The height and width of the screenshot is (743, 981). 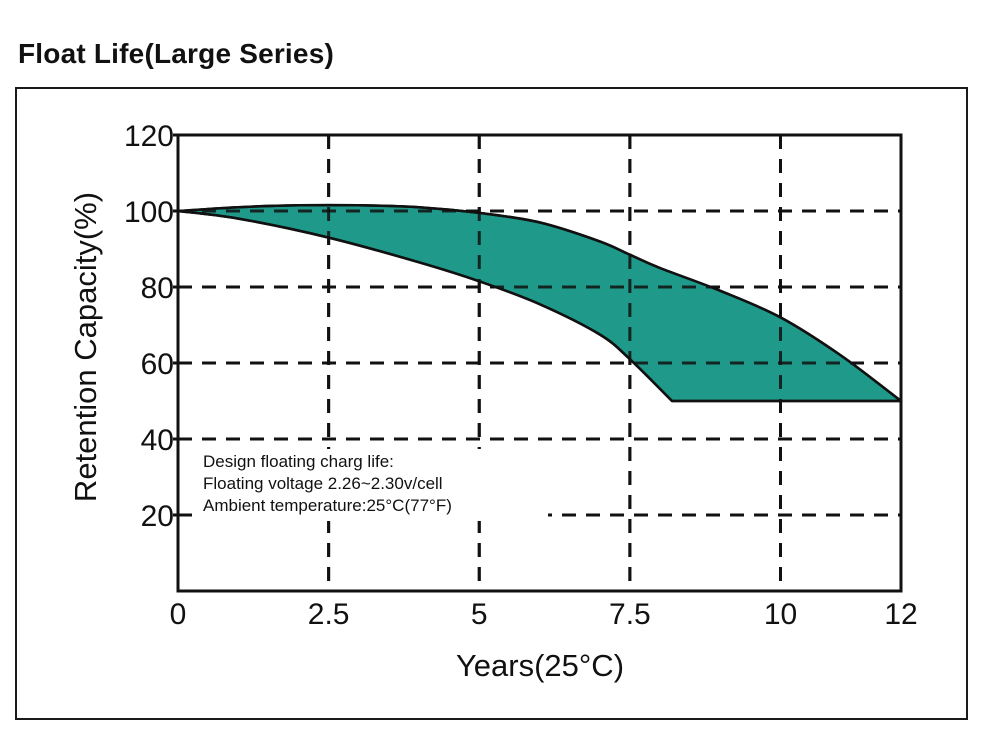 What do you see at coordinates (157, 364) in the screenshot?
I see `y-tick-label: 60` at bounding box center [157, 364].